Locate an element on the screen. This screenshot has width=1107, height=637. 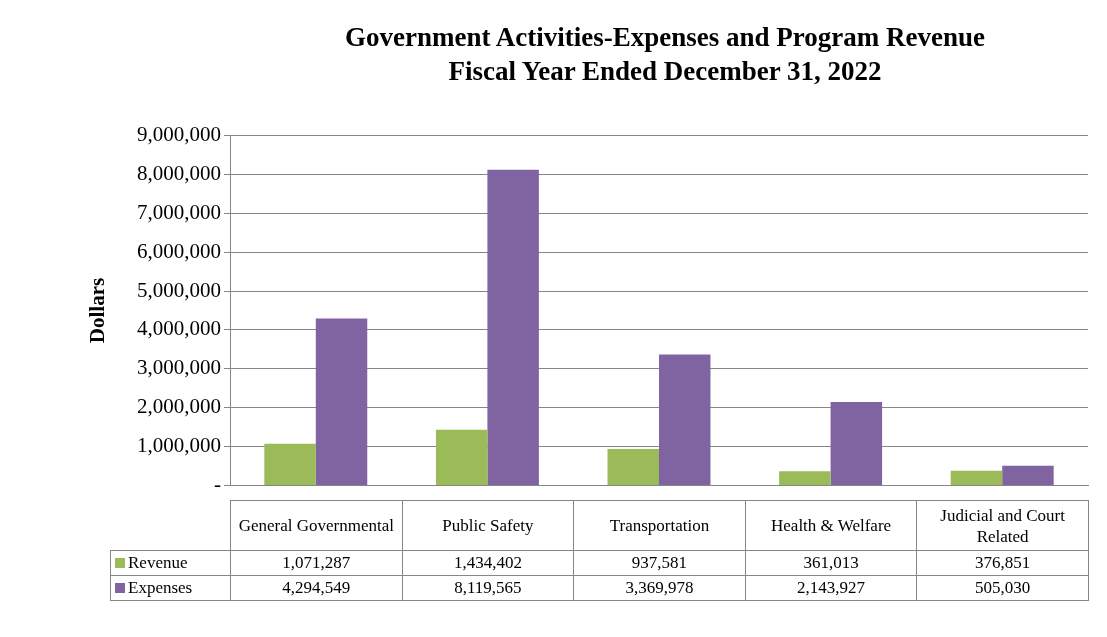
data-label: 2,143,927 is located at coordinates (831, 588).